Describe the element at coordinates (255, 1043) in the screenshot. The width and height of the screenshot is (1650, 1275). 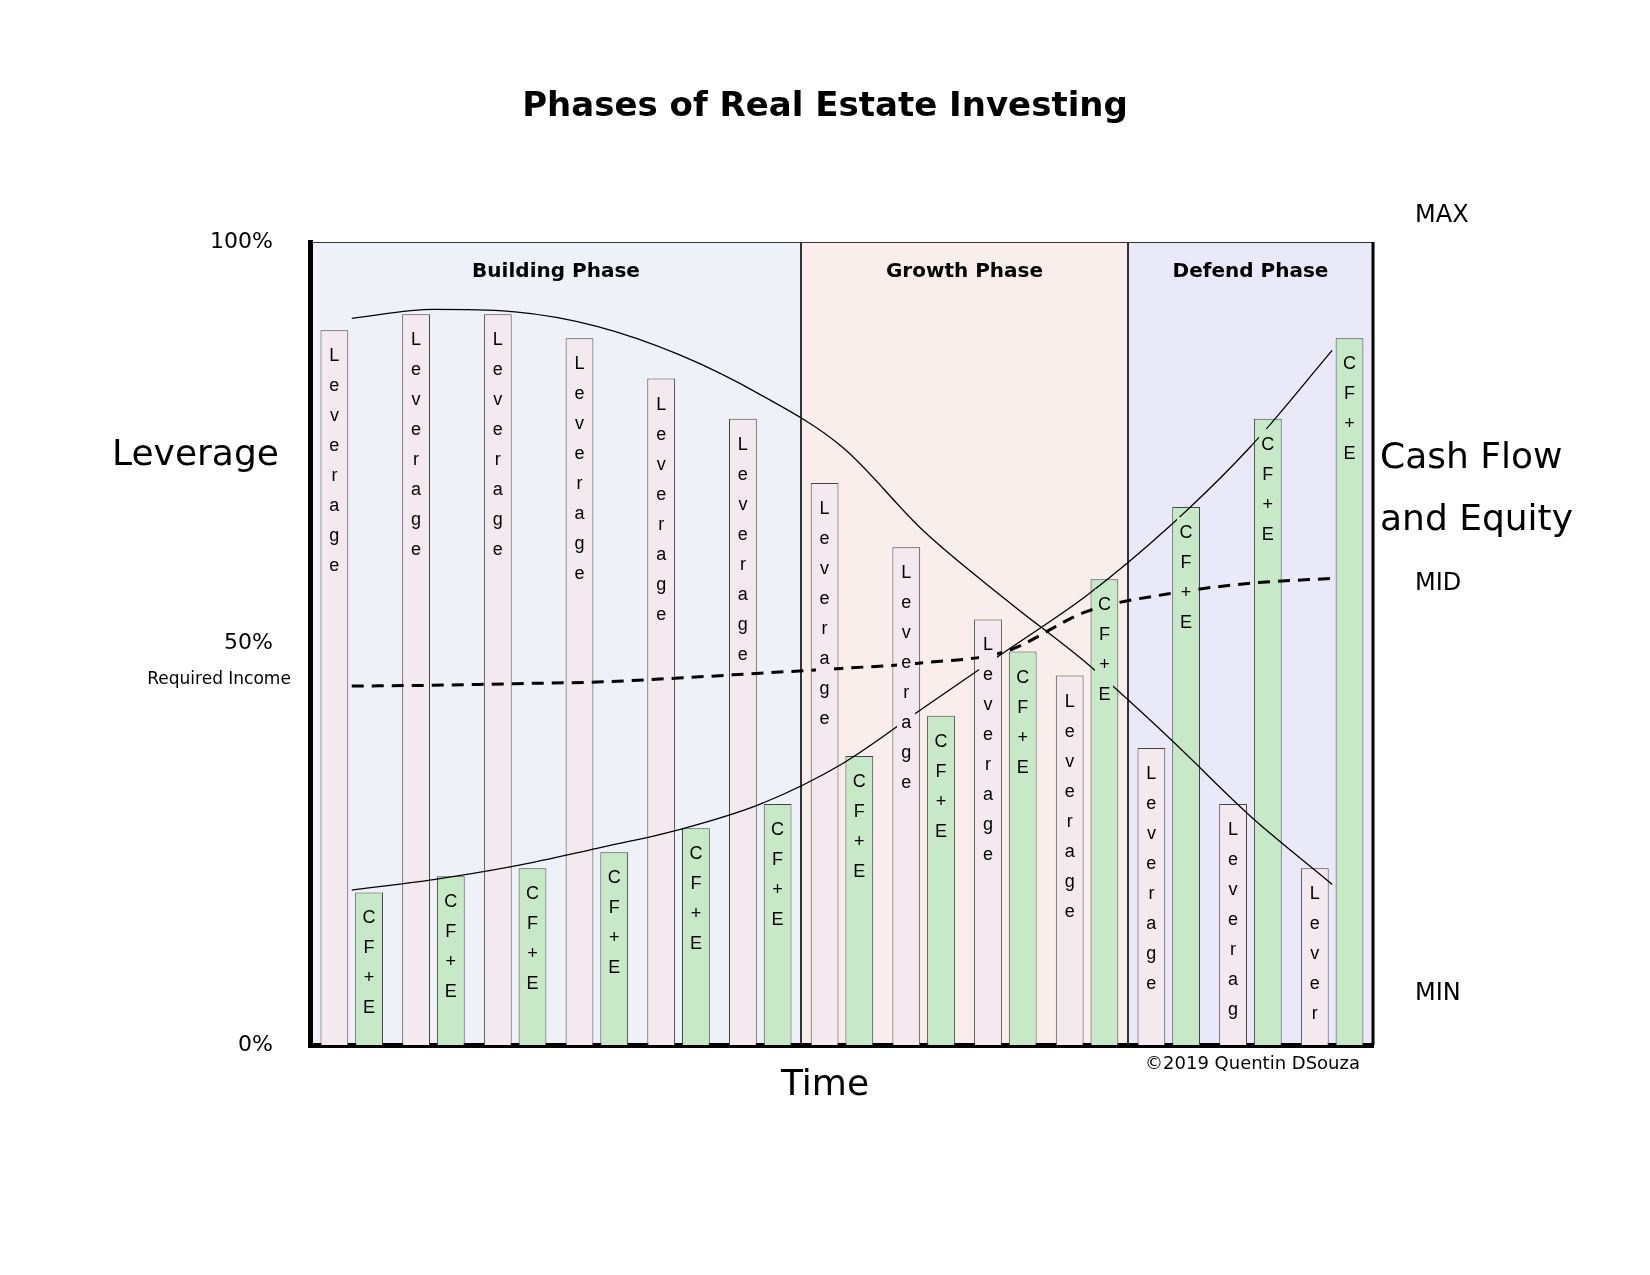
I see `y-tick-label: 0%` at that location.